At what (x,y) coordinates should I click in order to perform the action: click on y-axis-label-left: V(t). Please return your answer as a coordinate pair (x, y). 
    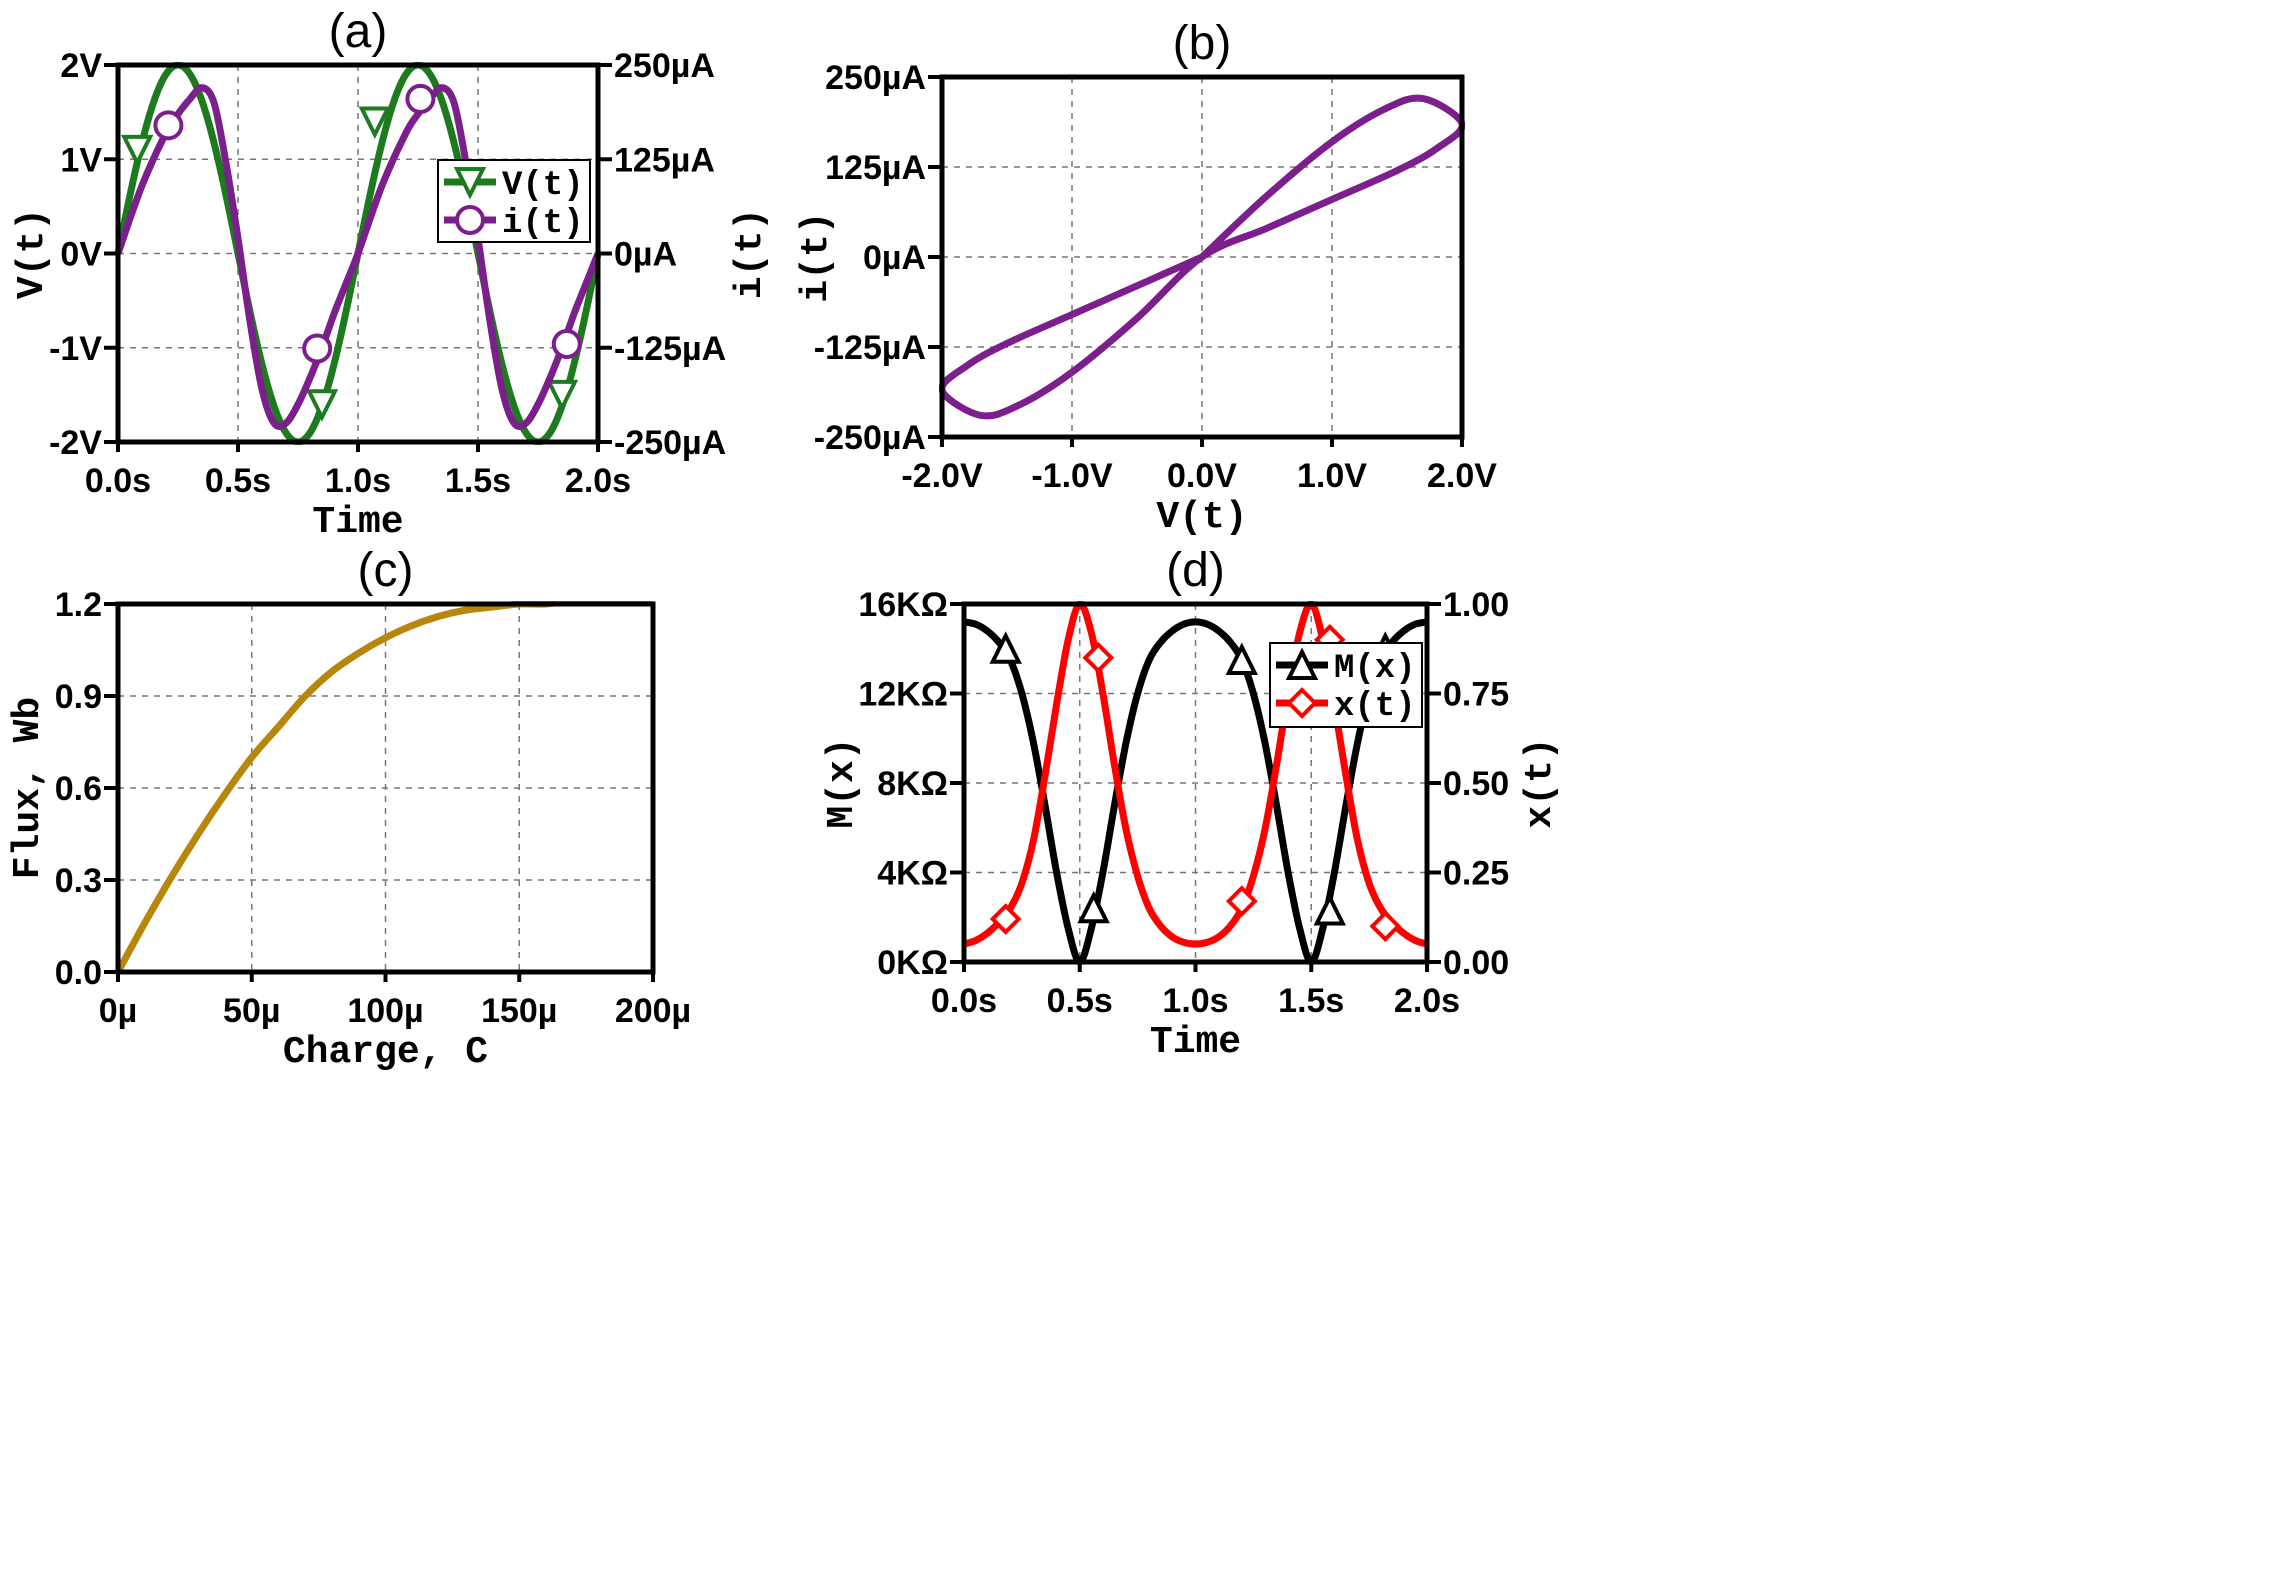
    Looking at the image, I should click on (32, 253).